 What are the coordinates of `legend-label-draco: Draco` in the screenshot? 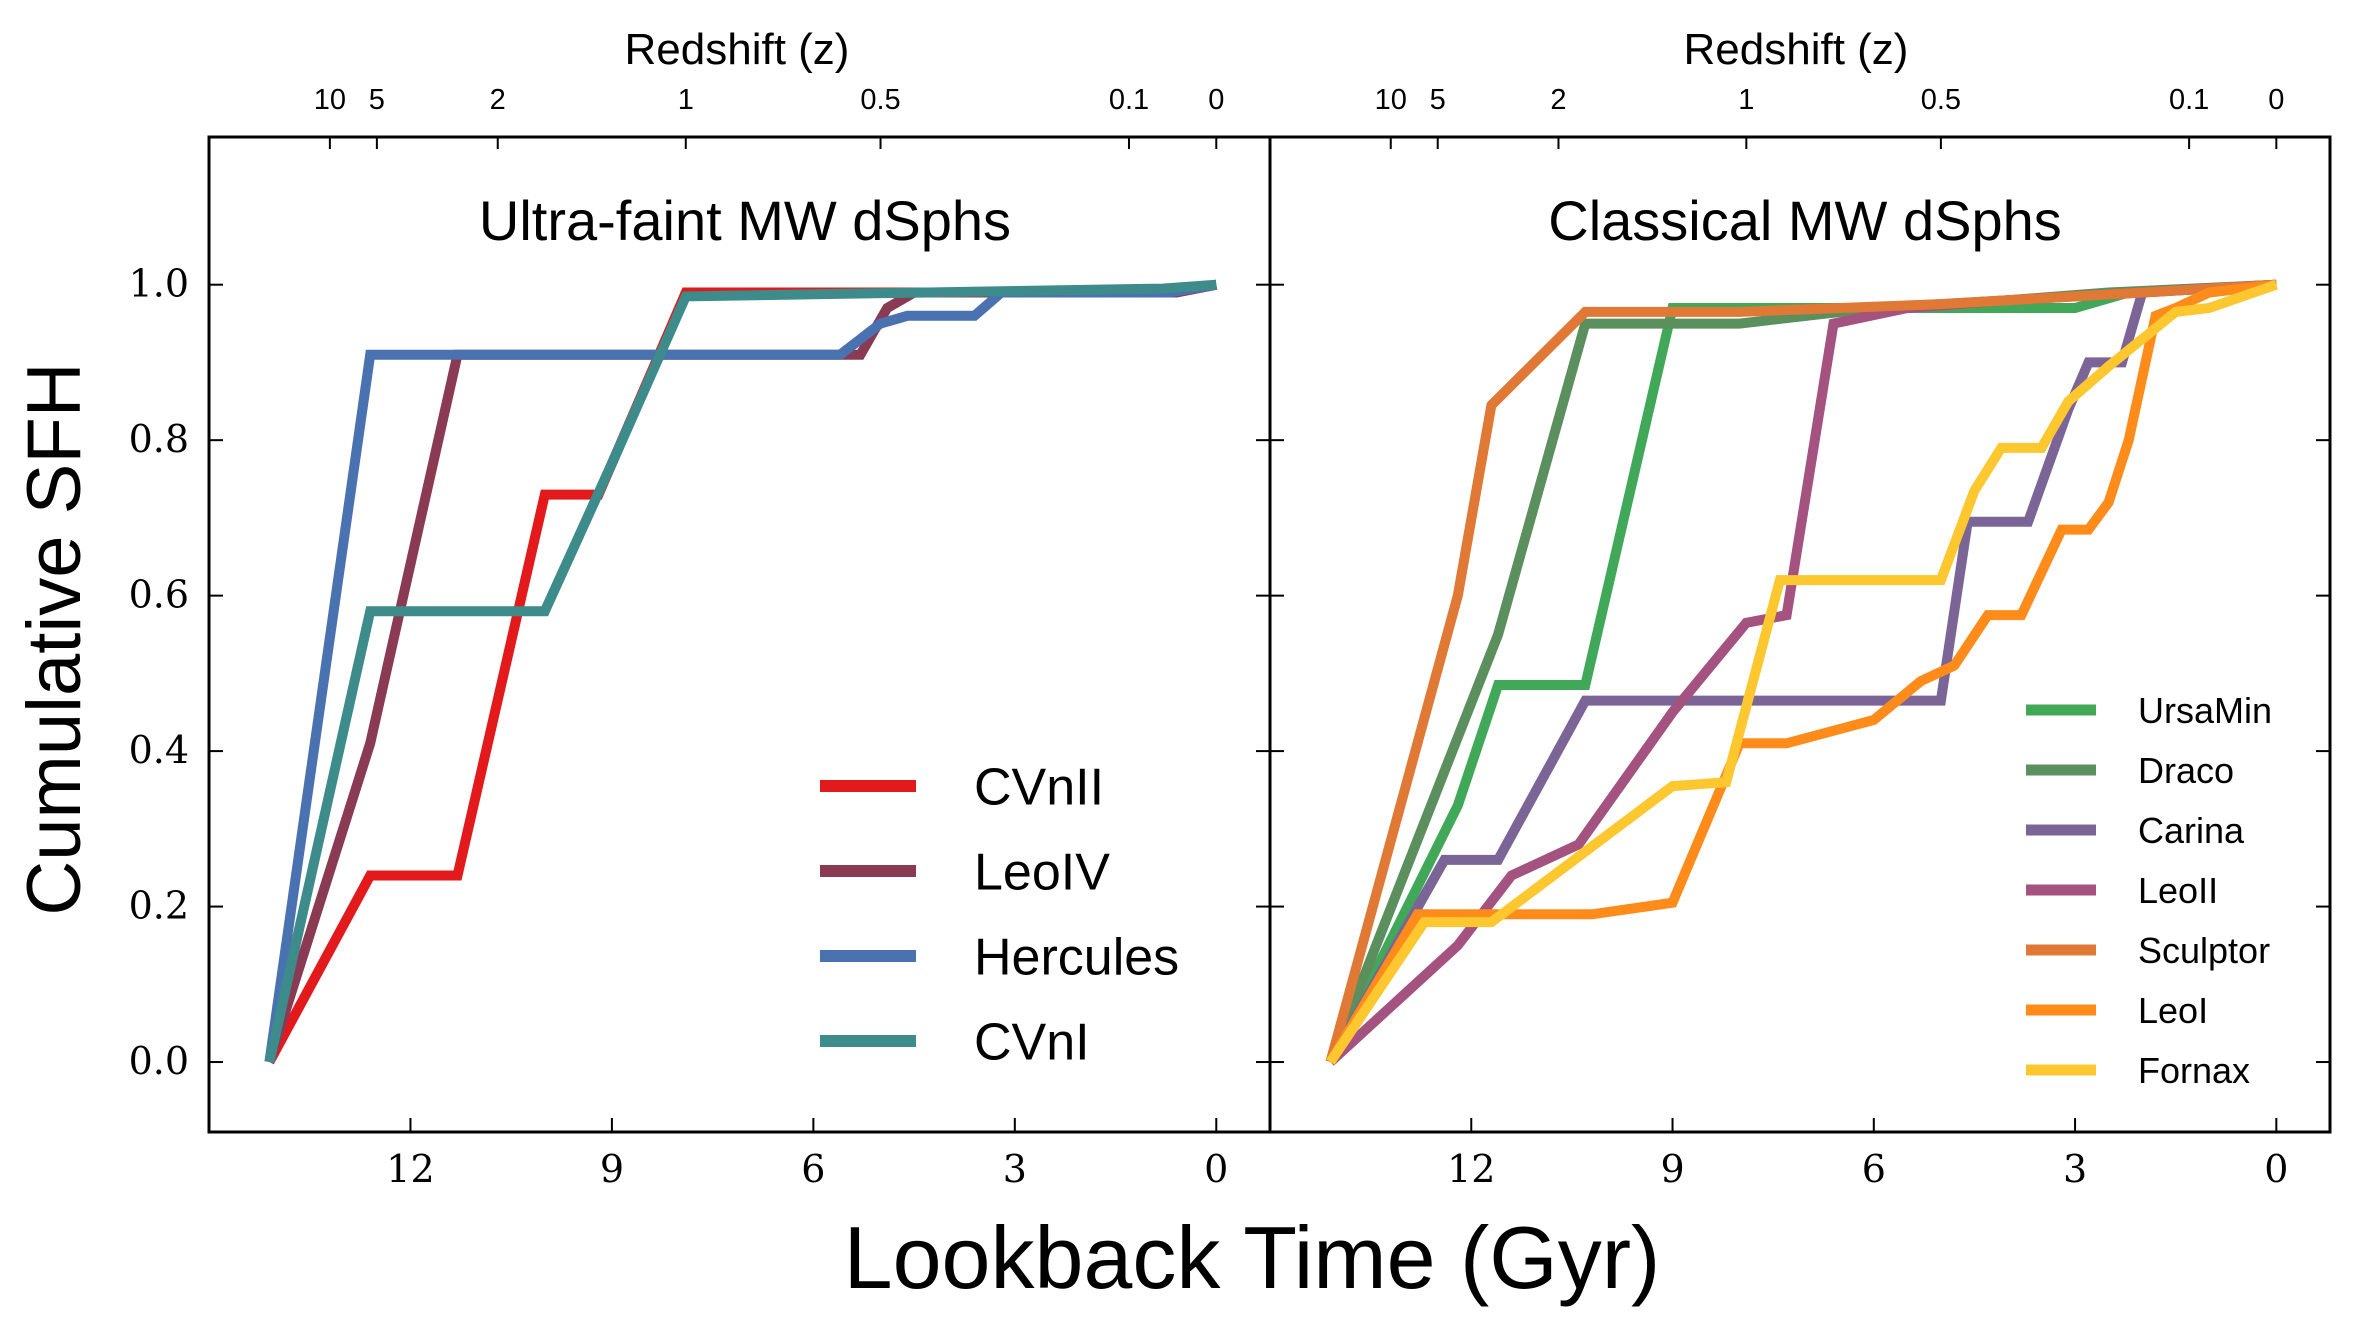 It's located at (2186, 770).